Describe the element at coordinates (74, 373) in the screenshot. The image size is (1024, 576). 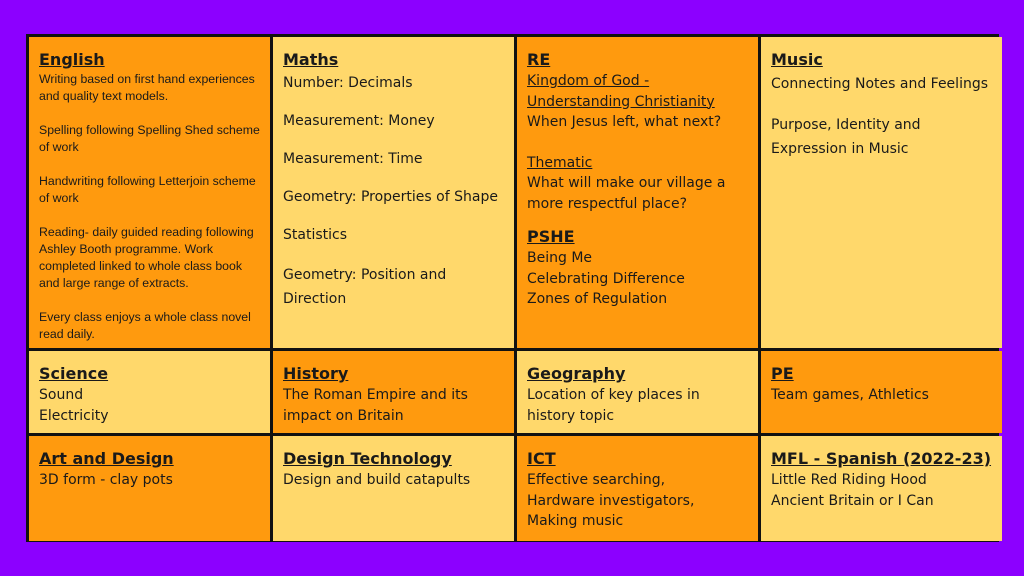
I see `science-title: Science` at that location.